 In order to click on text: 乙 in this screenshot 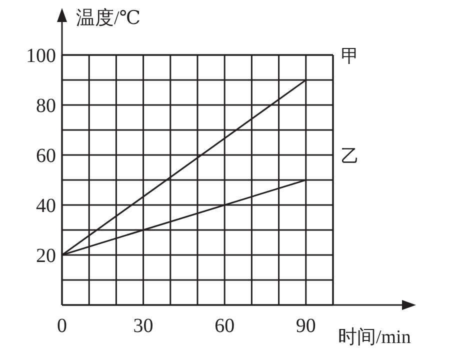, I will do `click(349, 156)`.